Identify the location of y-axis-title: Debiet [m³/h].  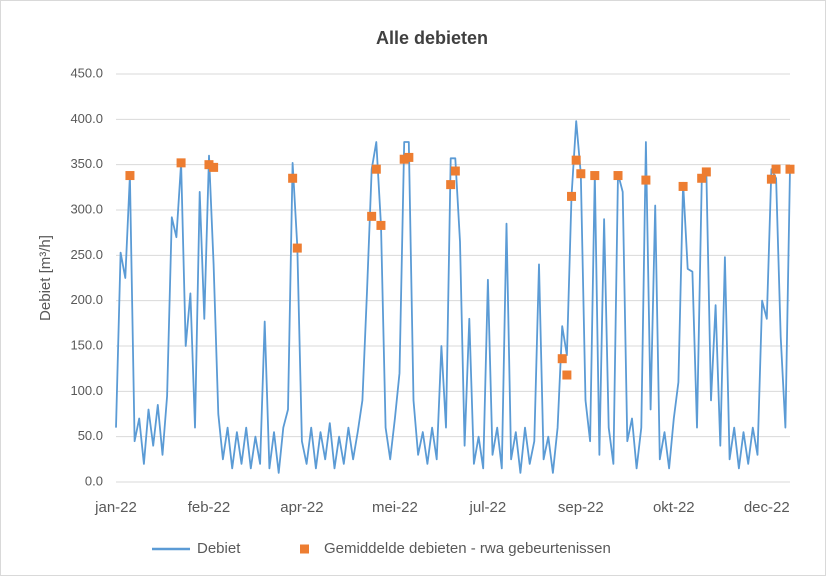
(45, 278).